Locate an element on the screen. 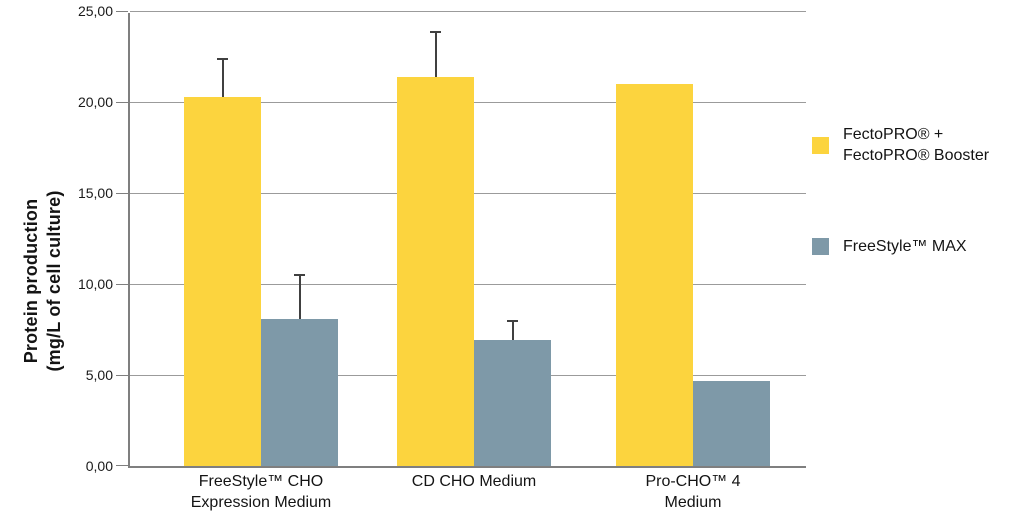 The width and height of the screenshot is (1024, 516). y-axis-title-line2: (mg/L of cell culture) is located at coordinates (54, 281).